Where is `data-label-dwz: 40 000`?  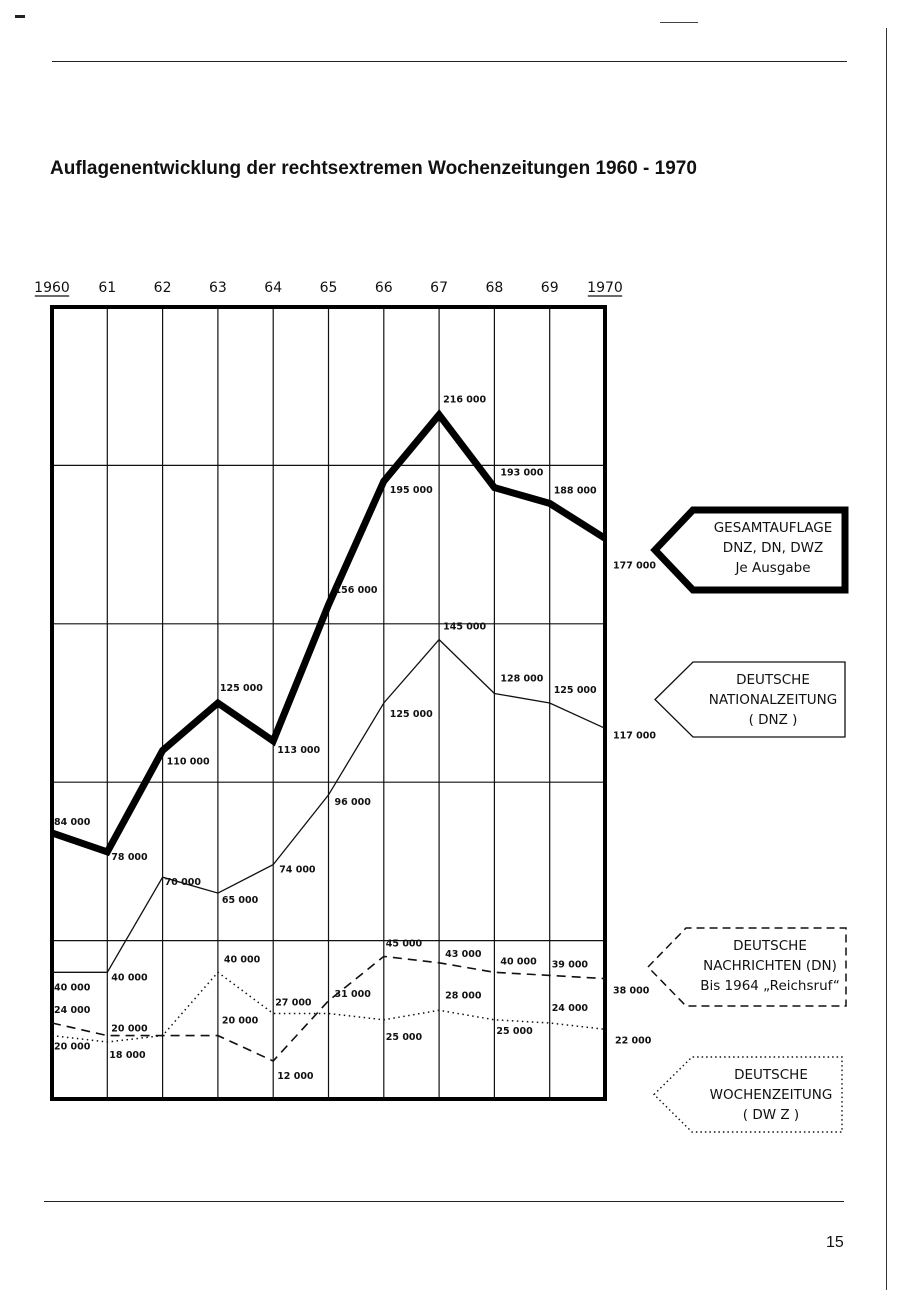
data-label-dwz: 40 000 is located at coordinates (242, 959).